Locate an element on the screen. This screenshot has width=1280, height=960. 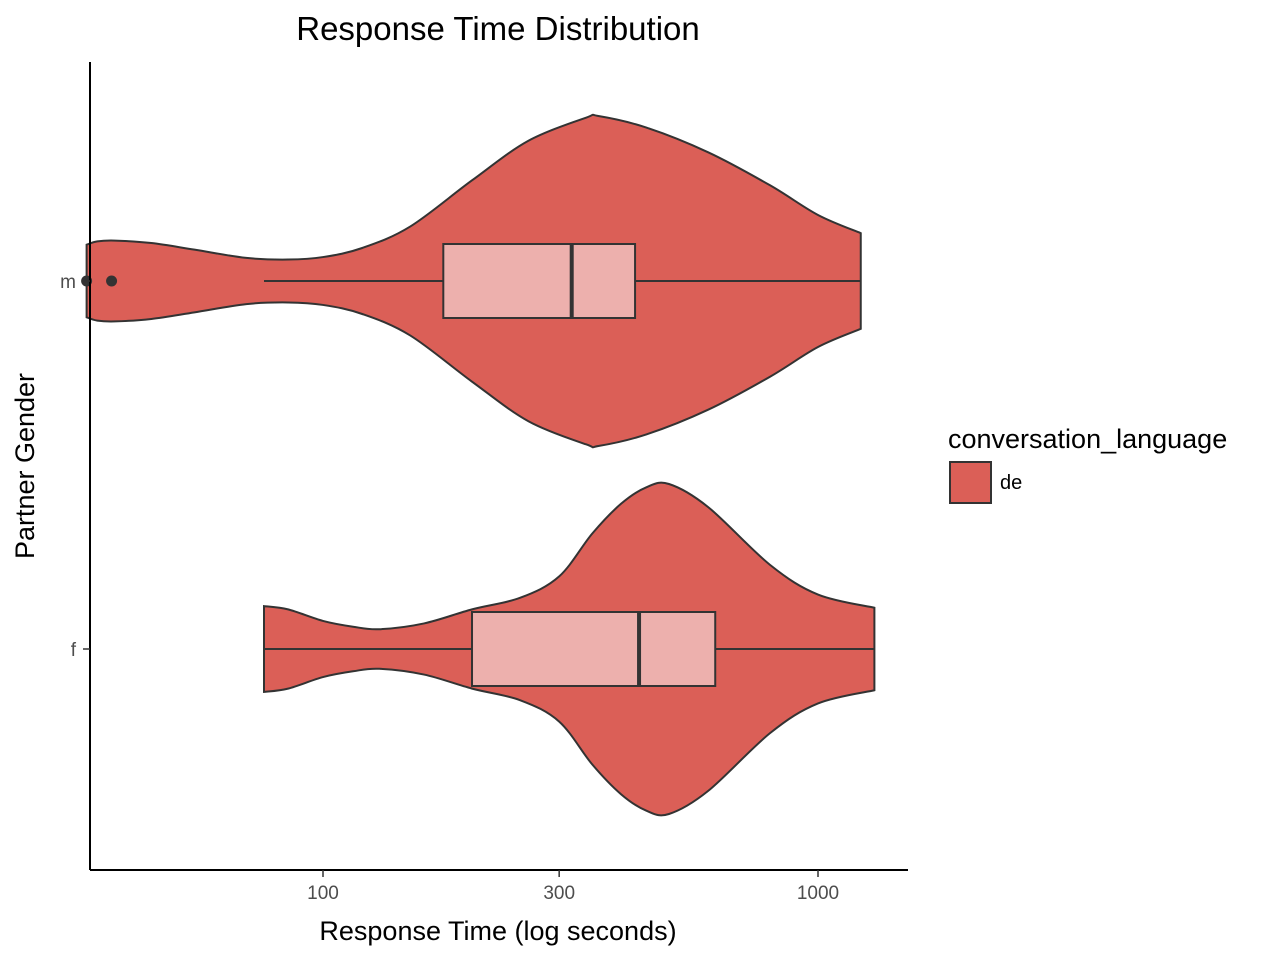
legend-label: de is located at coordinates (1011, 483).